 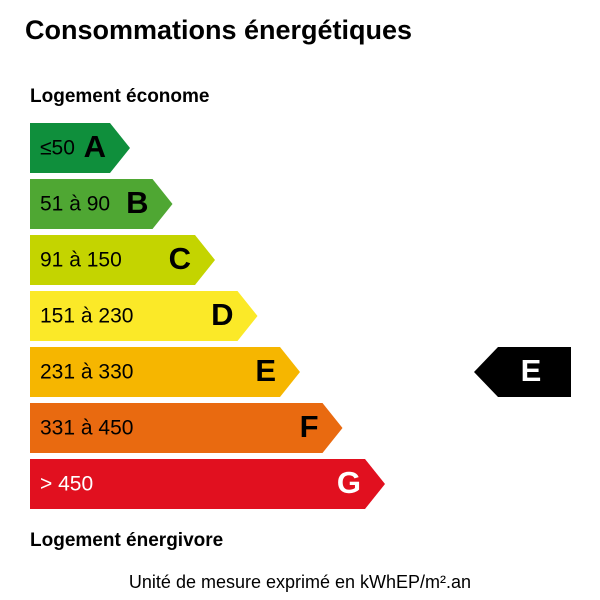 I want to click on class-range: 91 à 150, so click(x=81, y=260).